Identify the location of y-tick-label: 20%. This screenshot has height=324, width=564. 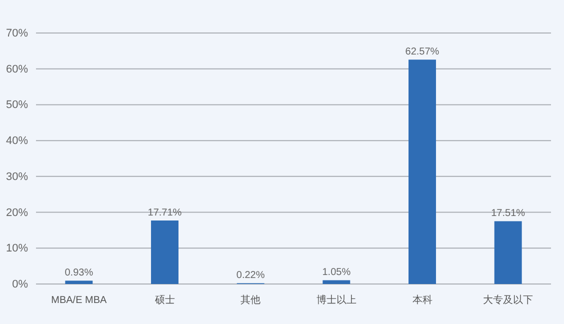
(17, 212).